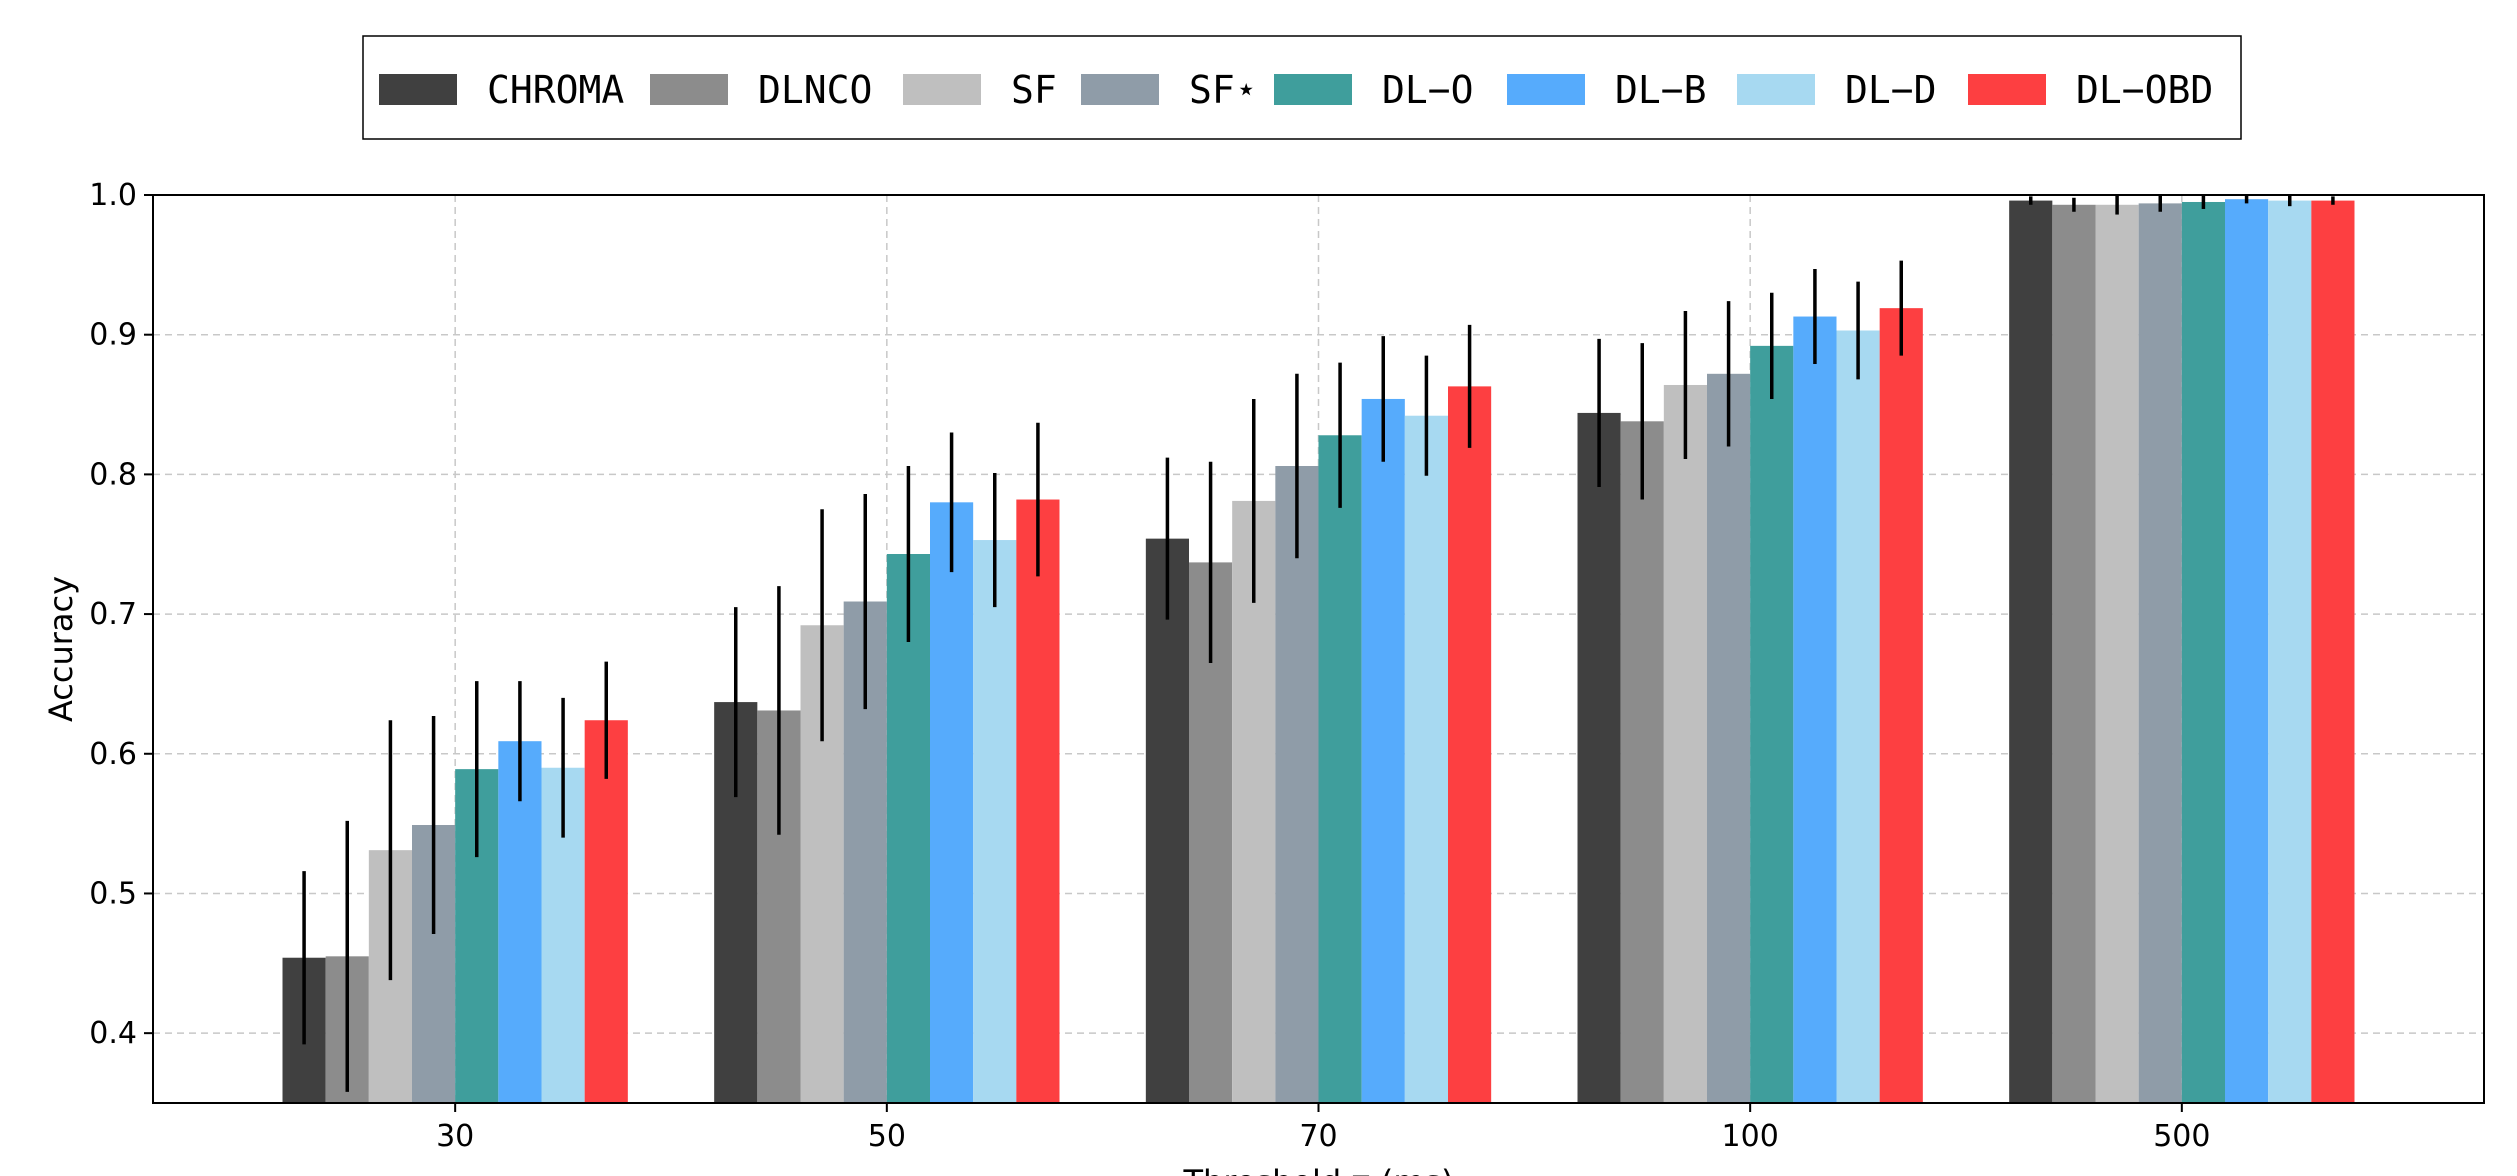 The height and width of the screenshot is (1176, 2517). What do you see at coordinates (113, 195) in the screenshot?
I see `y-tick-label: 1.0` at bounding box center [113, 195].